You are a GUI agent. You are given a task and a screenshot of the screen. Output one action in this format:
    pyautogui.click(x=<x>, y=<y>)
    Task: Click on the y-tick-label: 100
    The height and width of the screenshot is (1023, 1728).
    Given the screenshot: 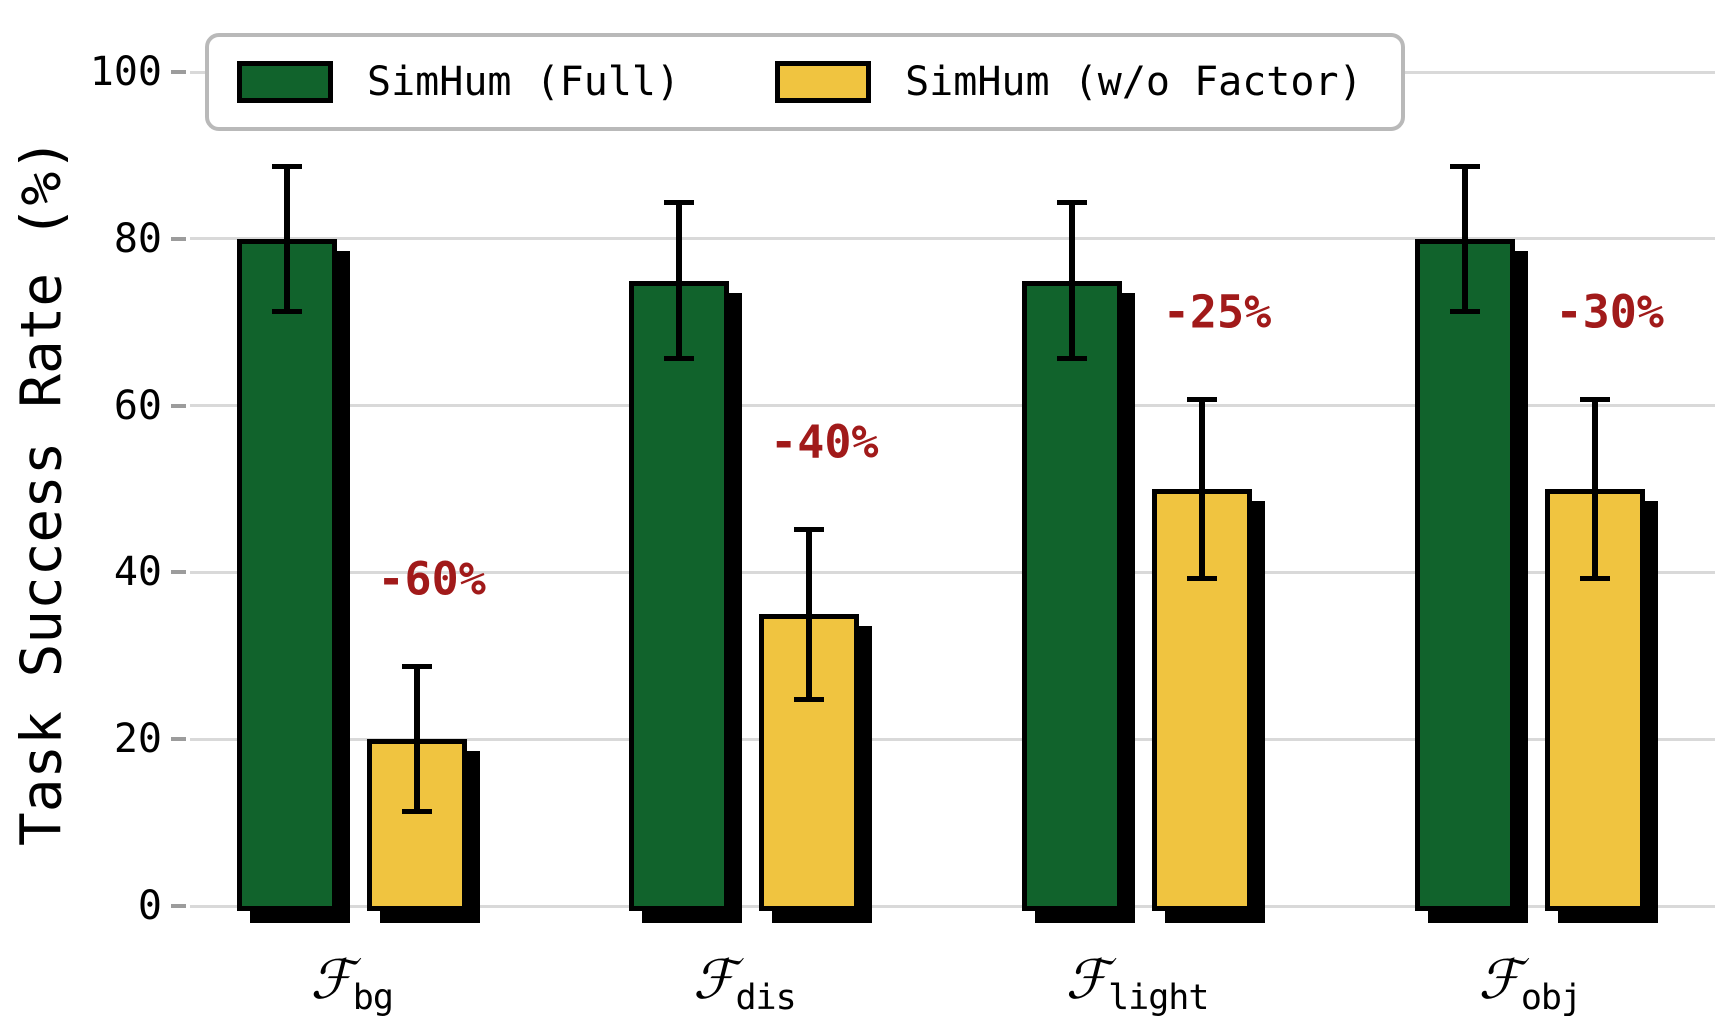 What is the action you would take?
    pyautogui.click(x=125, y=72)
    